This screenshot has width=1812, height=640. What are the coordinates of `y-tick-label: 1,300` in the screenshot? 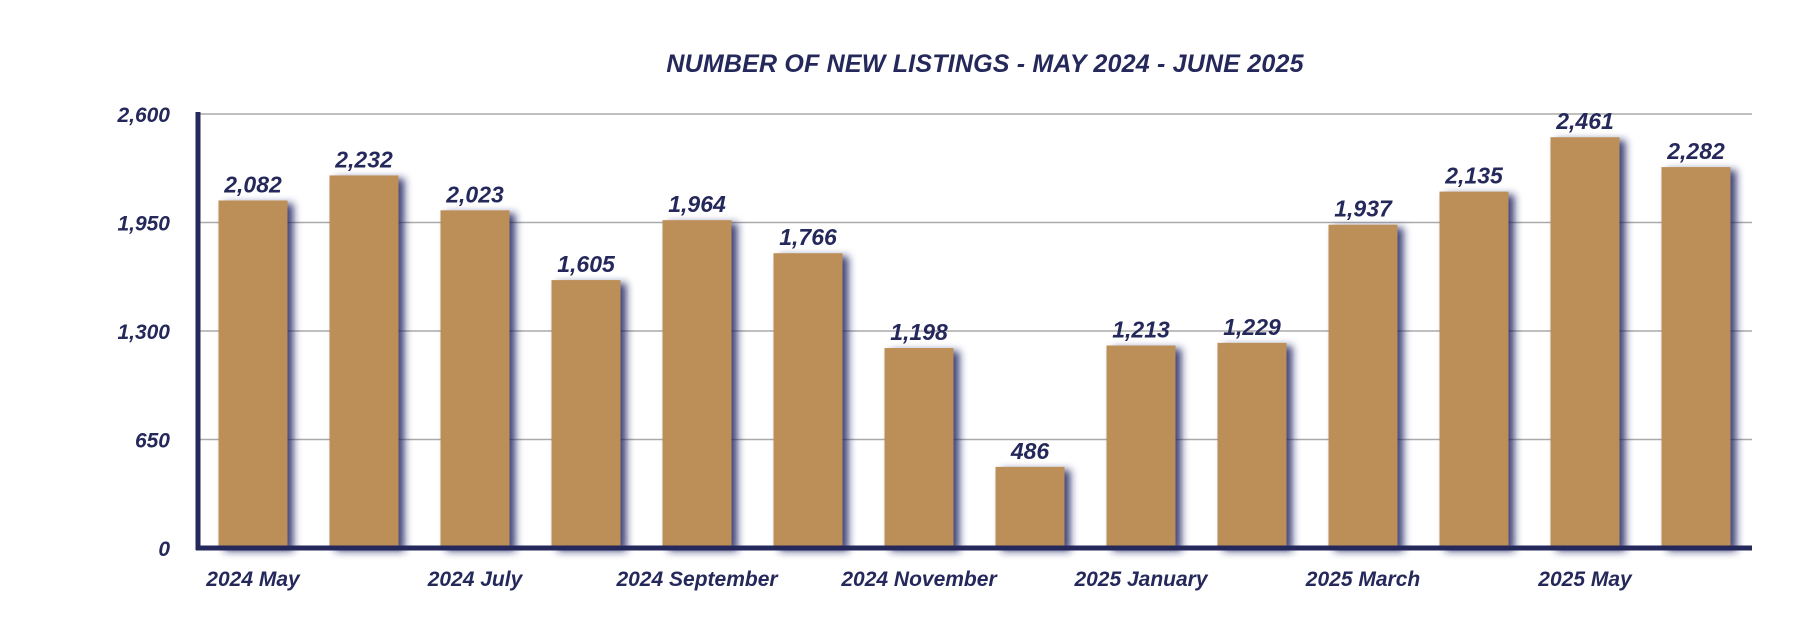 It's located at (143, 332).